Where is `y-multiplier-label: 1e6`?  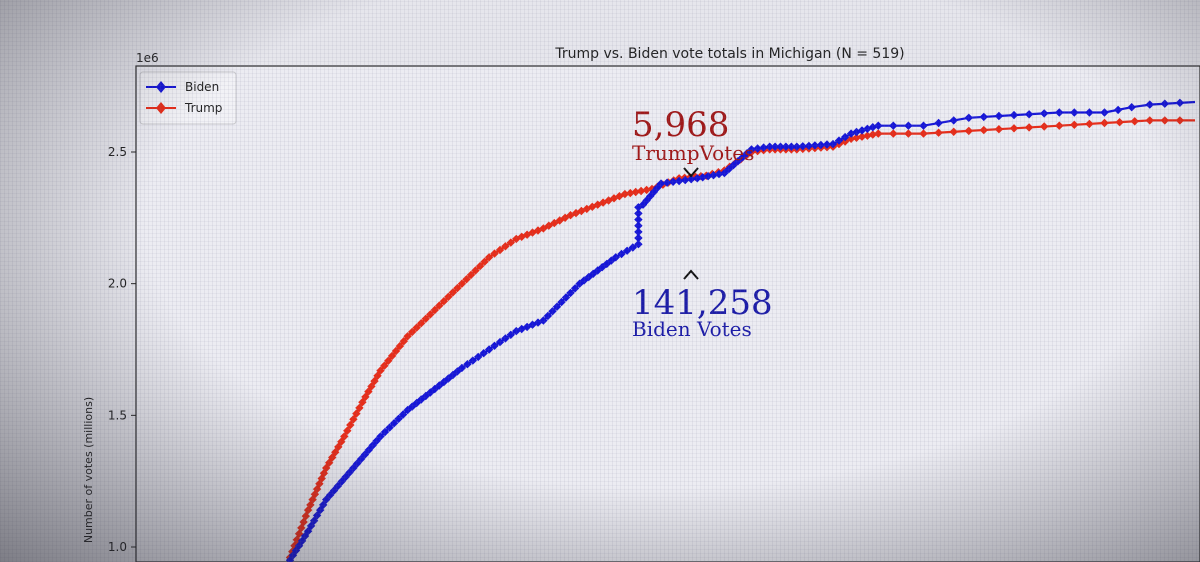 y-multiplier-label: 1e6 is located at coordinates (147, 58).